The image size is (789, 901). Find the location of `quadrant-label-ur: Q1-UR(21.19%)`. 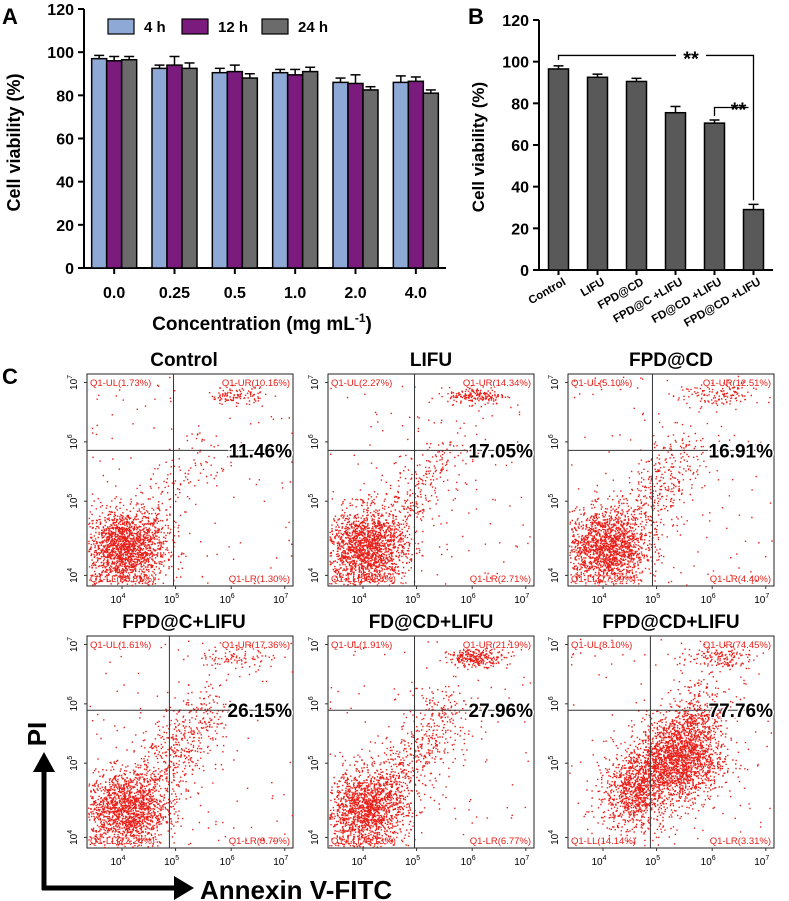

quadrant-label-ur: Q1-UR(21.19%) is located at coordinates (497, 645).